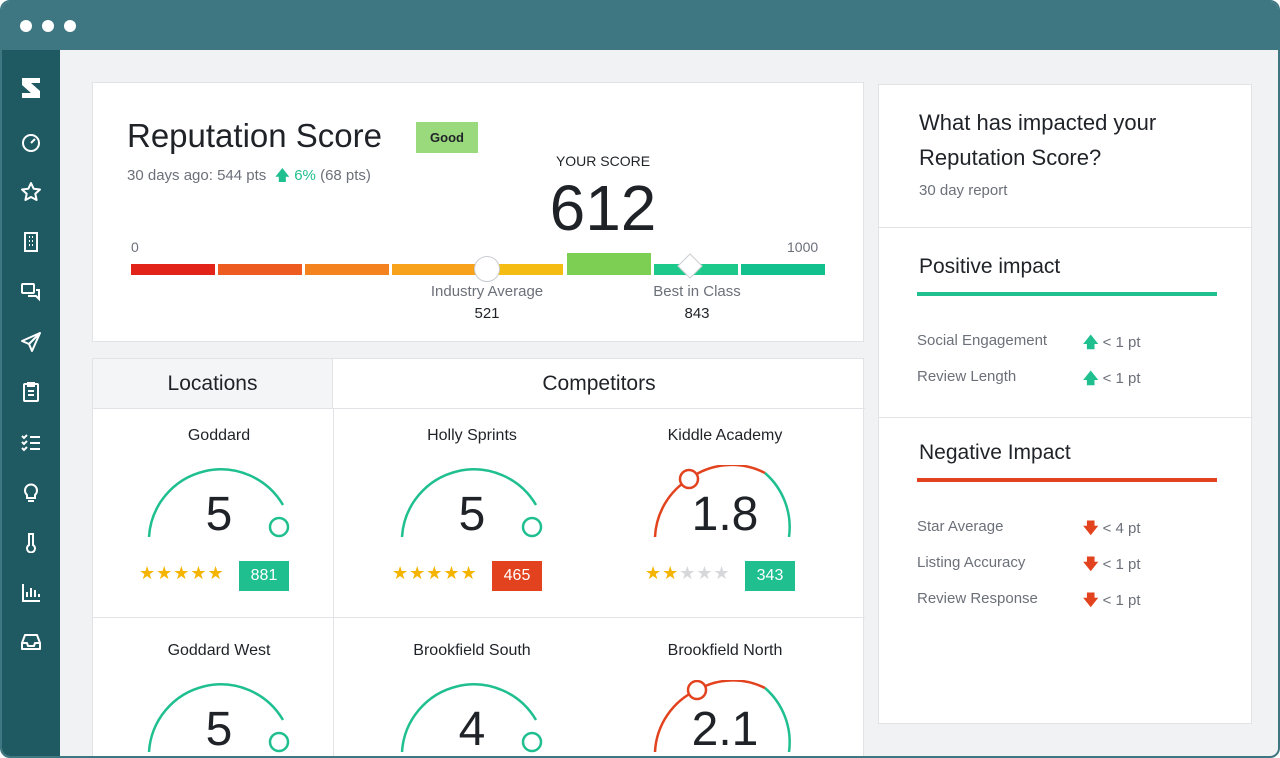  Describe the element at coordinates (213, 384) in the screenshot. I see `tab-locations: Locations` at that location.